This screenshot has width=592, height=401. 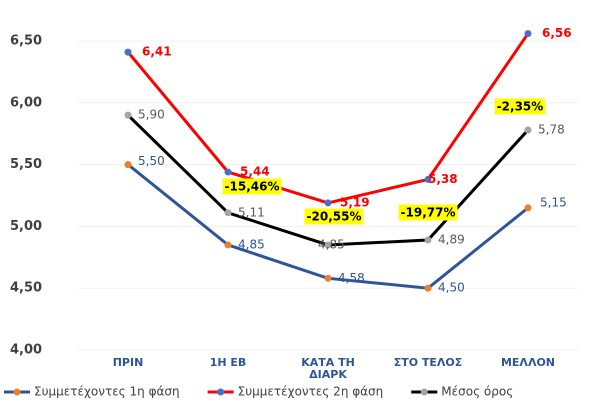 I want to click on data-label: 6,41, so click(x=157, y=52).